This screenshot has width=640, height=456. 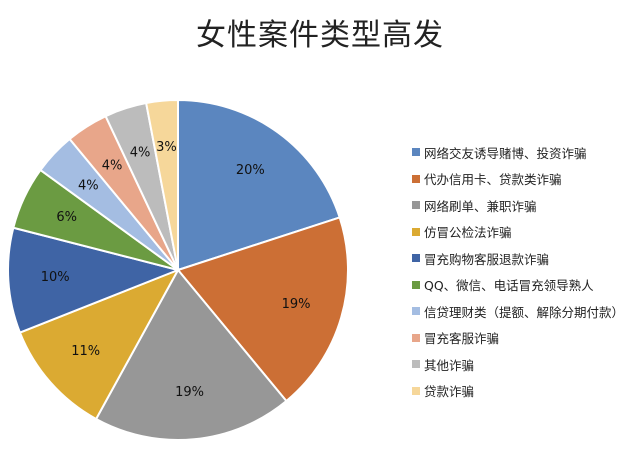 What do you see at coordinates (66, 217) in the screenshot?
I see `slice-label-6: 6%` at bounding box center [66, 217].